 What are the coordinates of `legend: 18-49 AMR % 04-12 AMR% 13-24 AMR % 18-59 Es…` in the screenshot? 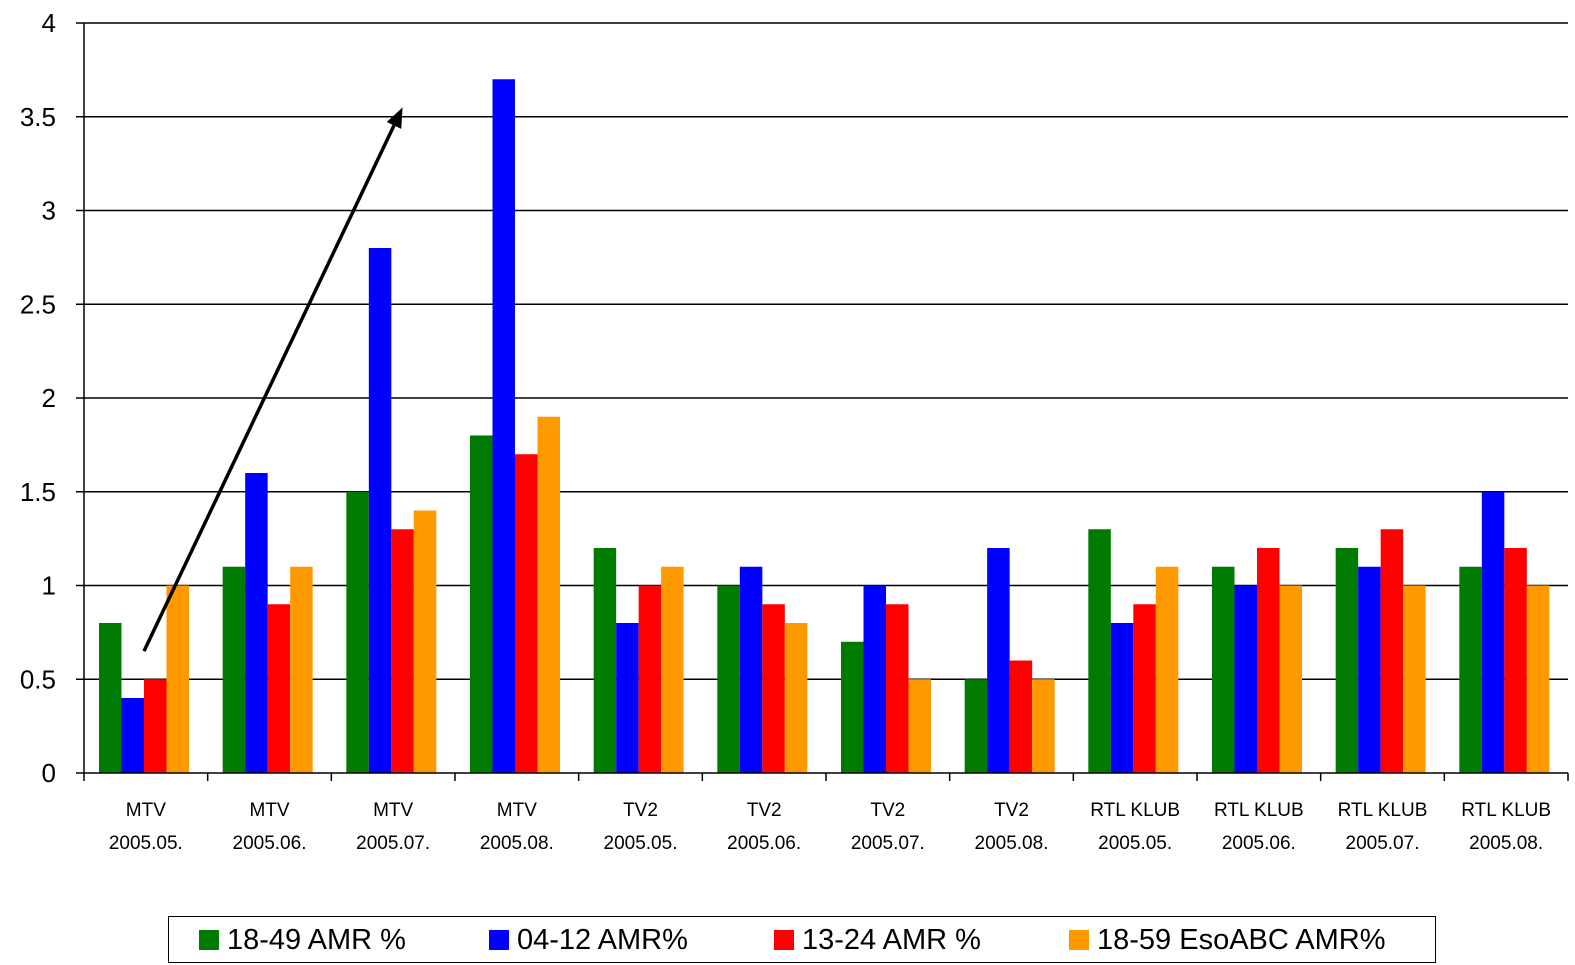 It's located at (802, 939).